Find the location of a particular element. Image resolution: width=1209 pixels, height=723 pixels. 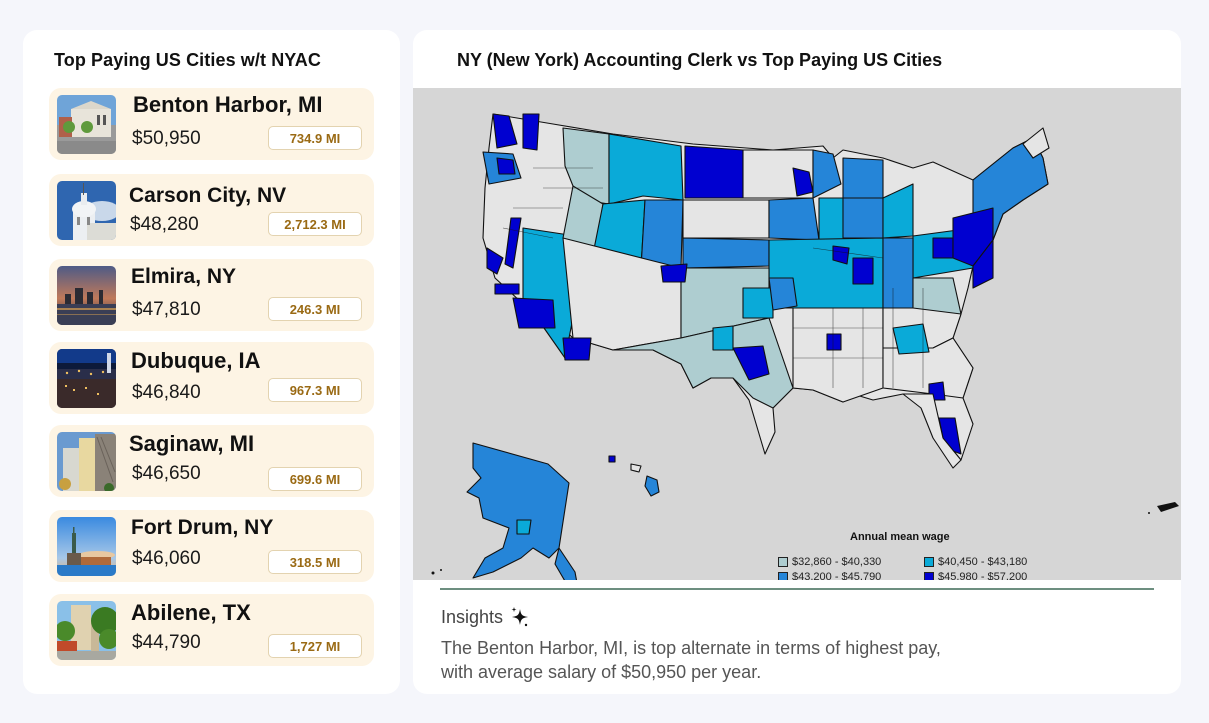

legend-label: $40,450 - $43,180 is located at coordinates (983, 562).